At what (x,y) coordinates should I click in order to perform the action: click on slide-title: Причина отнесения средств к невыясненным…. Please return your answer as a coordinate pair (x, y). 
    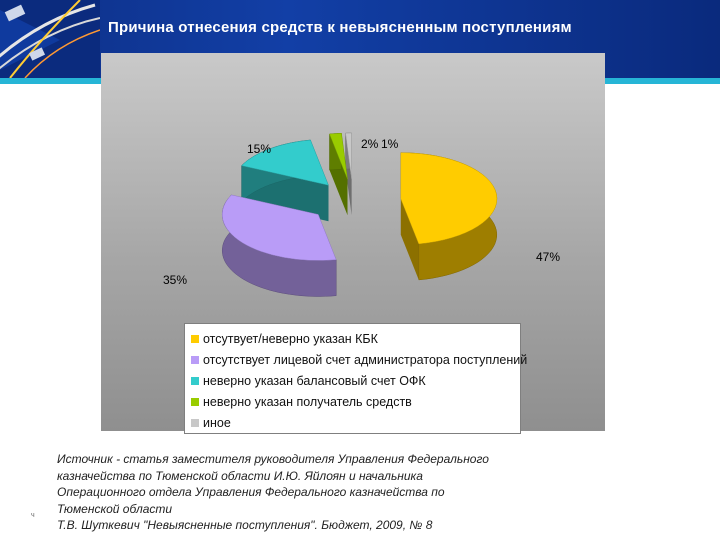
    Looking at the image, I should click on (340, 27).